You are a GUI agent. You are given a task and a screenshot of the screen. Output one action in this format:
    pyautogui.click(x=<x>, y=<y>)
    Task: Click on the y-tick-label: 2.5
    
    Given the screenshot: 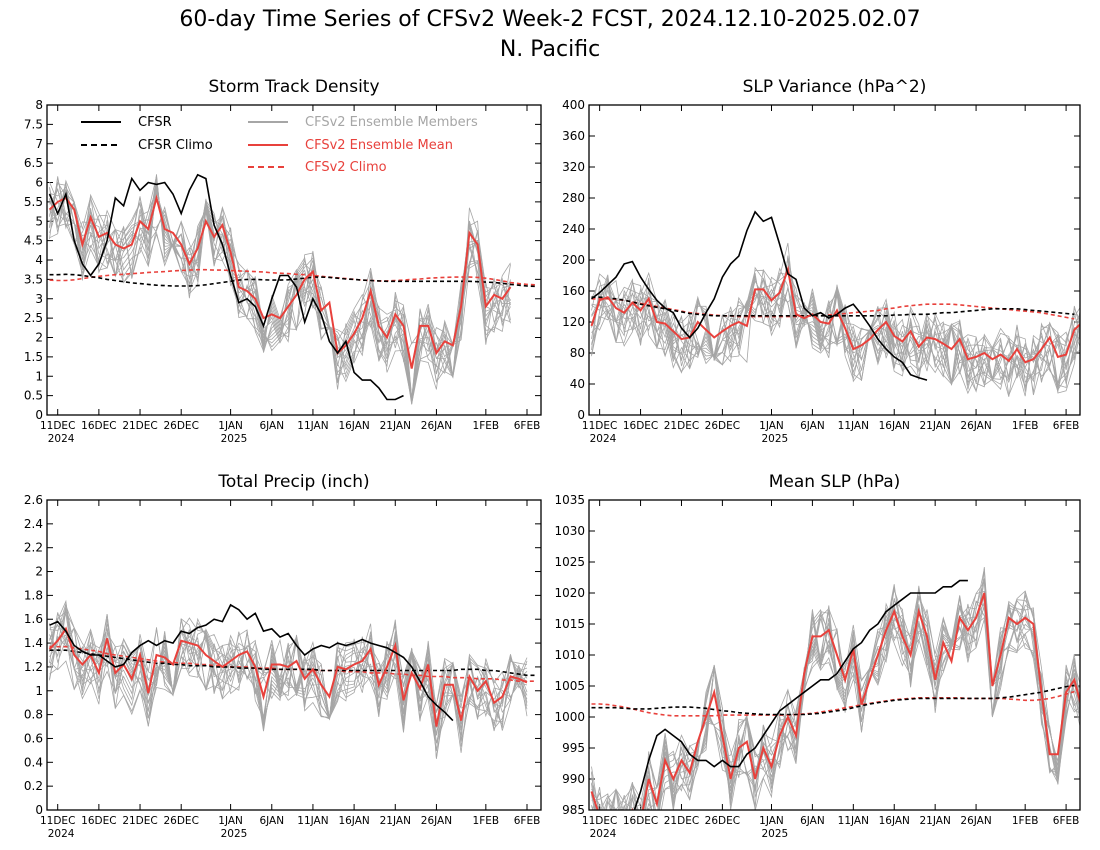 What is the action you would take?
    pyautogui.click(x=33, y=318)
    